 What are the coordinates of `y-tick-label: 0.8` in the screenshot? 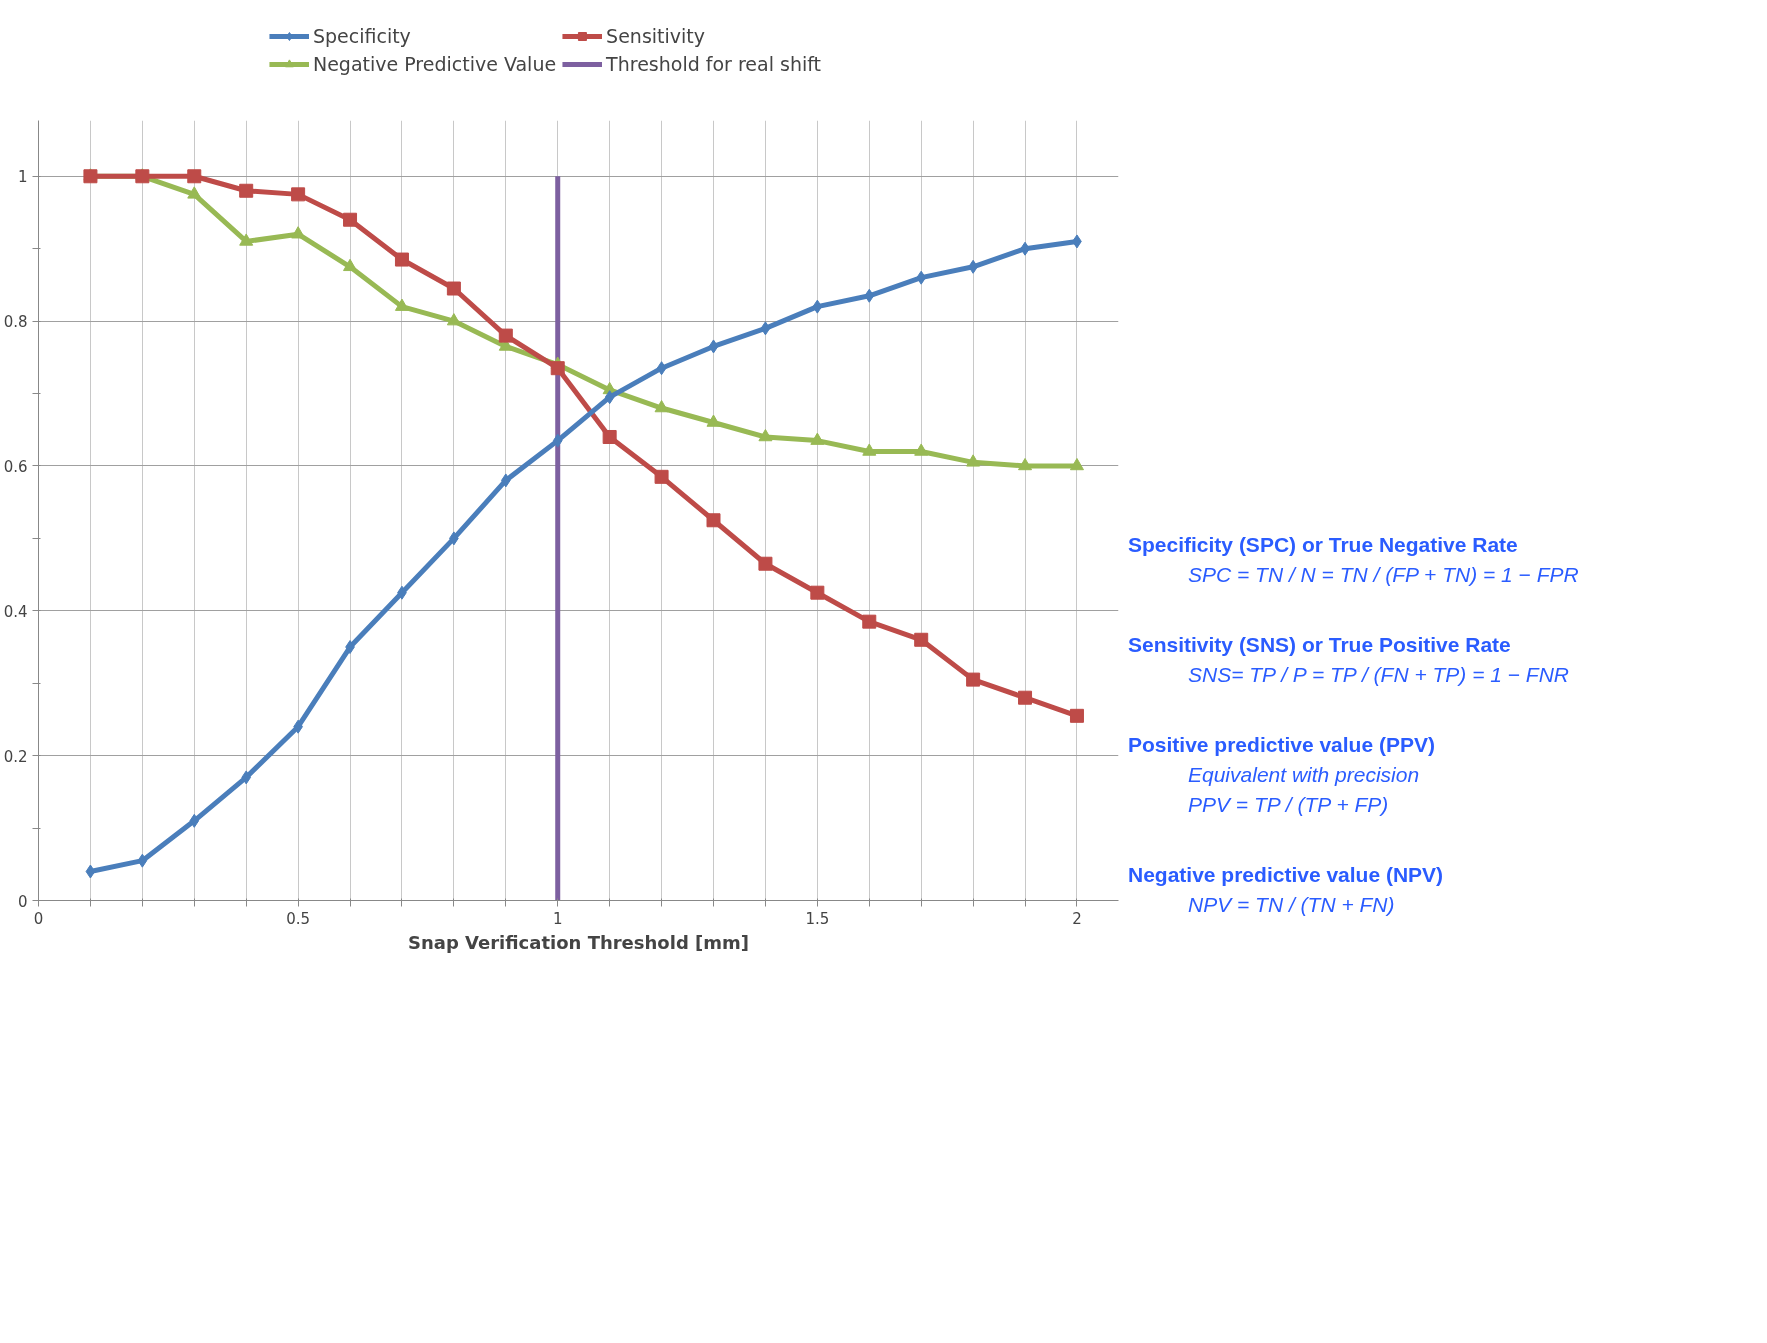 It's located at (15, 322).